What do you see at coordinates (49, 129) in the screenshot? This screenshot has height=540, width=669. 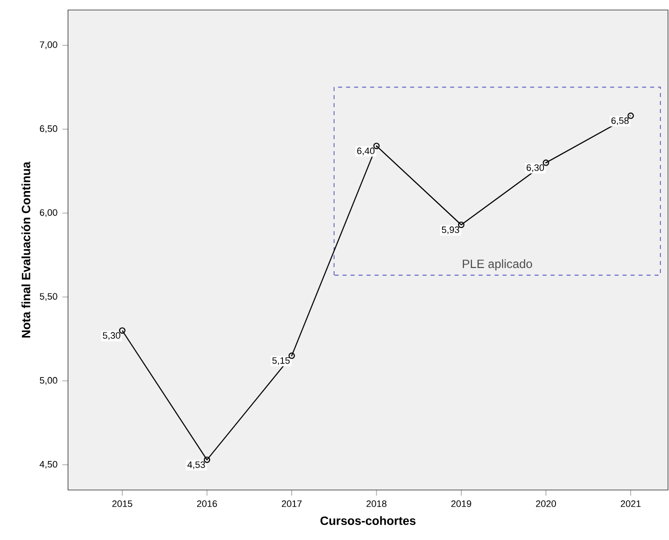 I see `y-tick-label: 6,50` at bounding box center [49, 129].